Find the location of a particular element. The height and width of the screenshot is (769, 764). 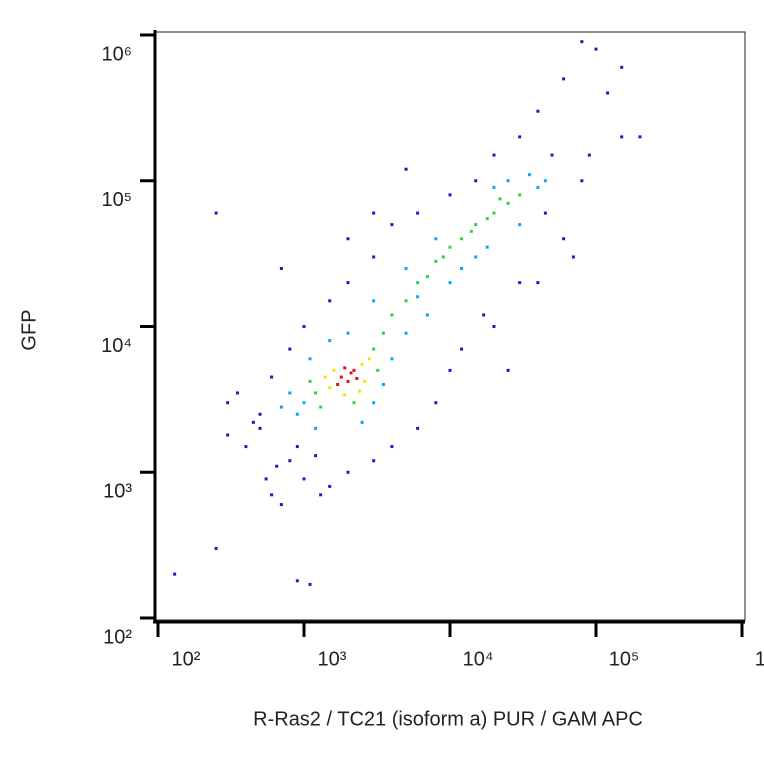

x-tick-label: 10³ is located at coordinates (332, 659).